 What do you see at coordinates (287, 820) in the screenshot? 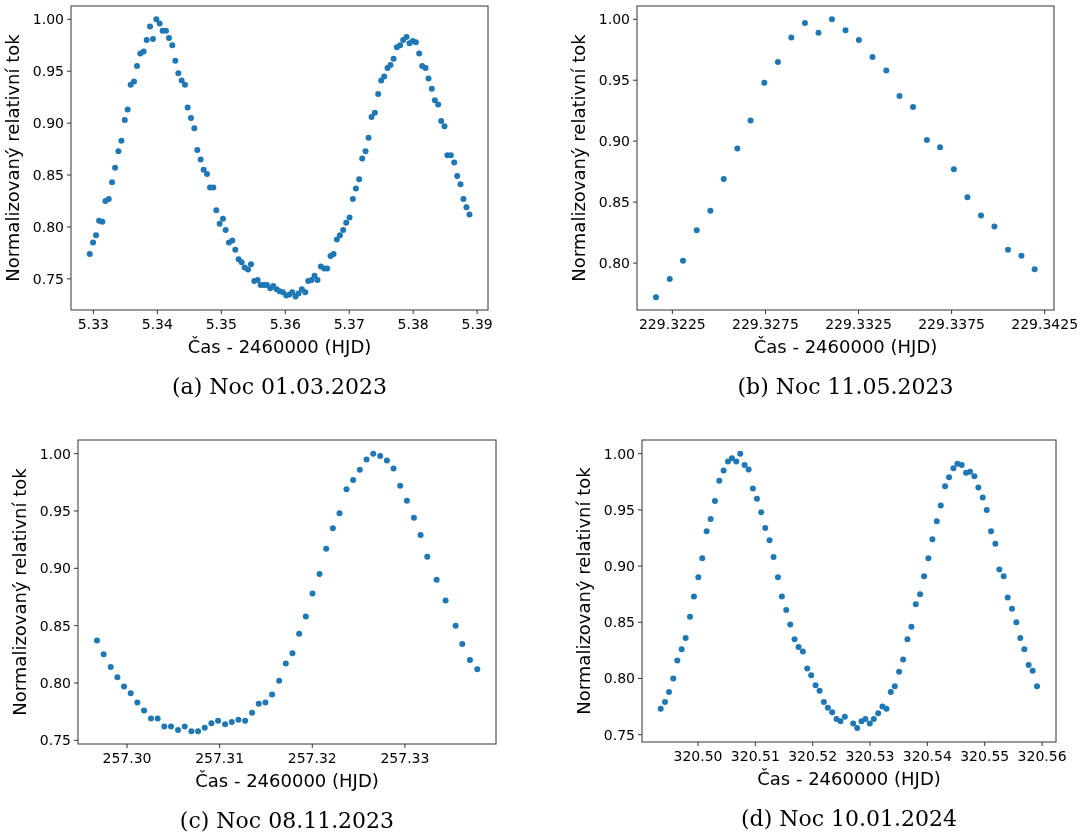
I see `text: (c) Noc 08.11.2023` at bounding box center [287, 820].